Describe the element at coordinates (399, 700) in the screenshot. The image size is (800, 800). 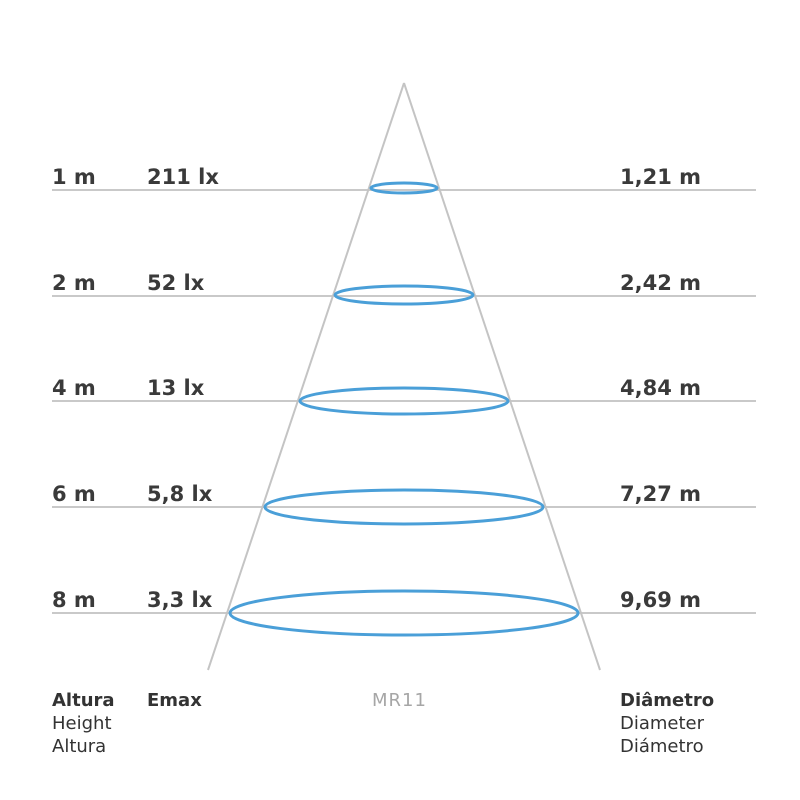
I see `lamp-type-label: MR11` at that location.